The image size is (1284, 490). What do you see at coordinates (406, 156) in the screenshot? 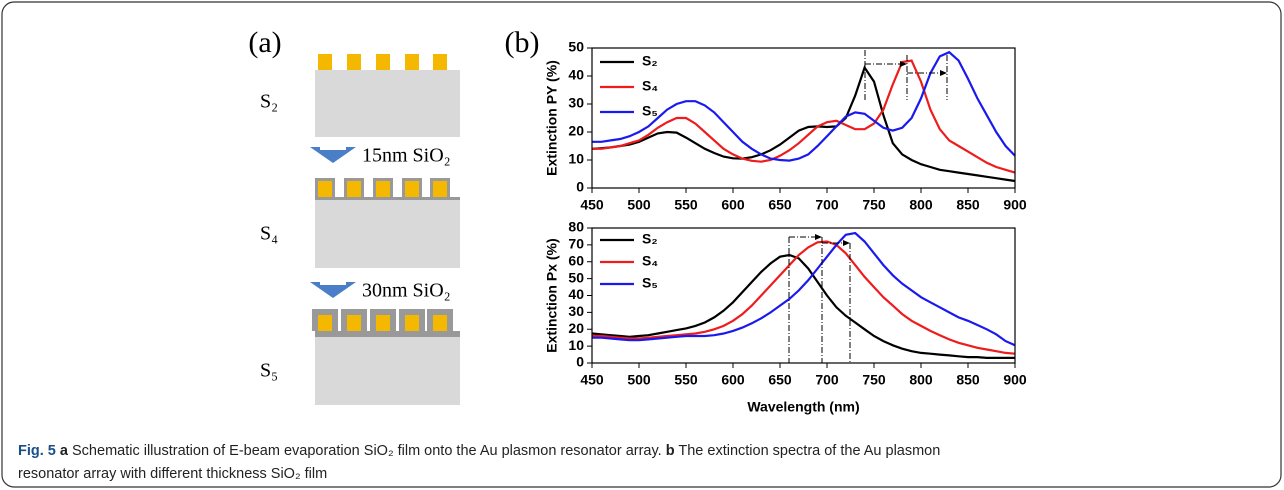
I see `step-label: 15nm SiO₂` at bounding box center [406, 156].